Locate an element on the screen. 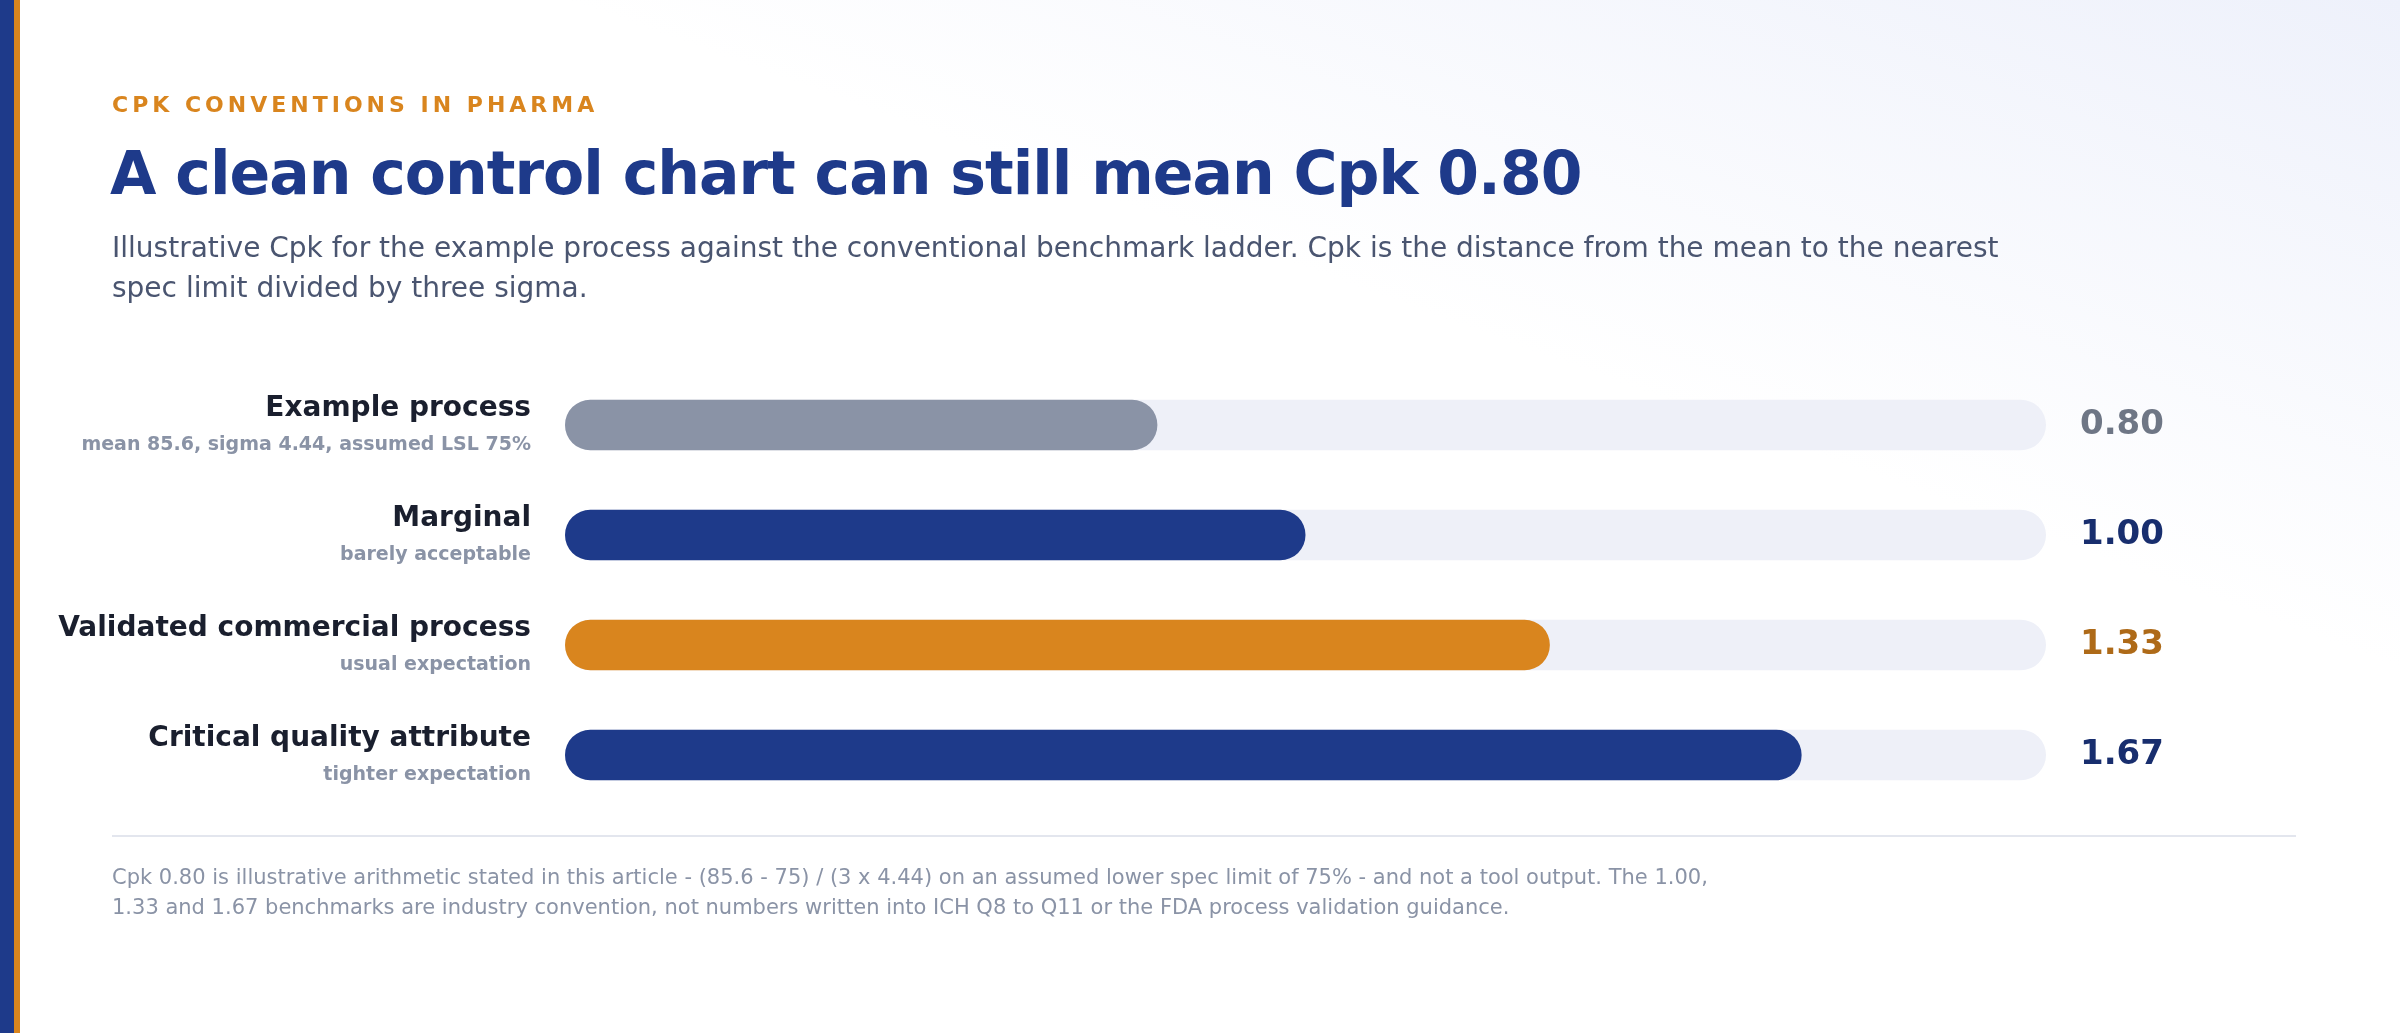 This screenshot has width=2400, height=1033. text: Cpk 0.80 is illustrative arithmetic stated in this article - (85.6 - 75) / (3 x 4.44) on an assumed lower spec limit of 75% - and not a tool output. The 1.00, 1.33 and 1.67 benchmarks are industry convention, not numbers written into ICH Q8 to Q11 or the FDA process validation guidance. is located at coordinates (910, 892).